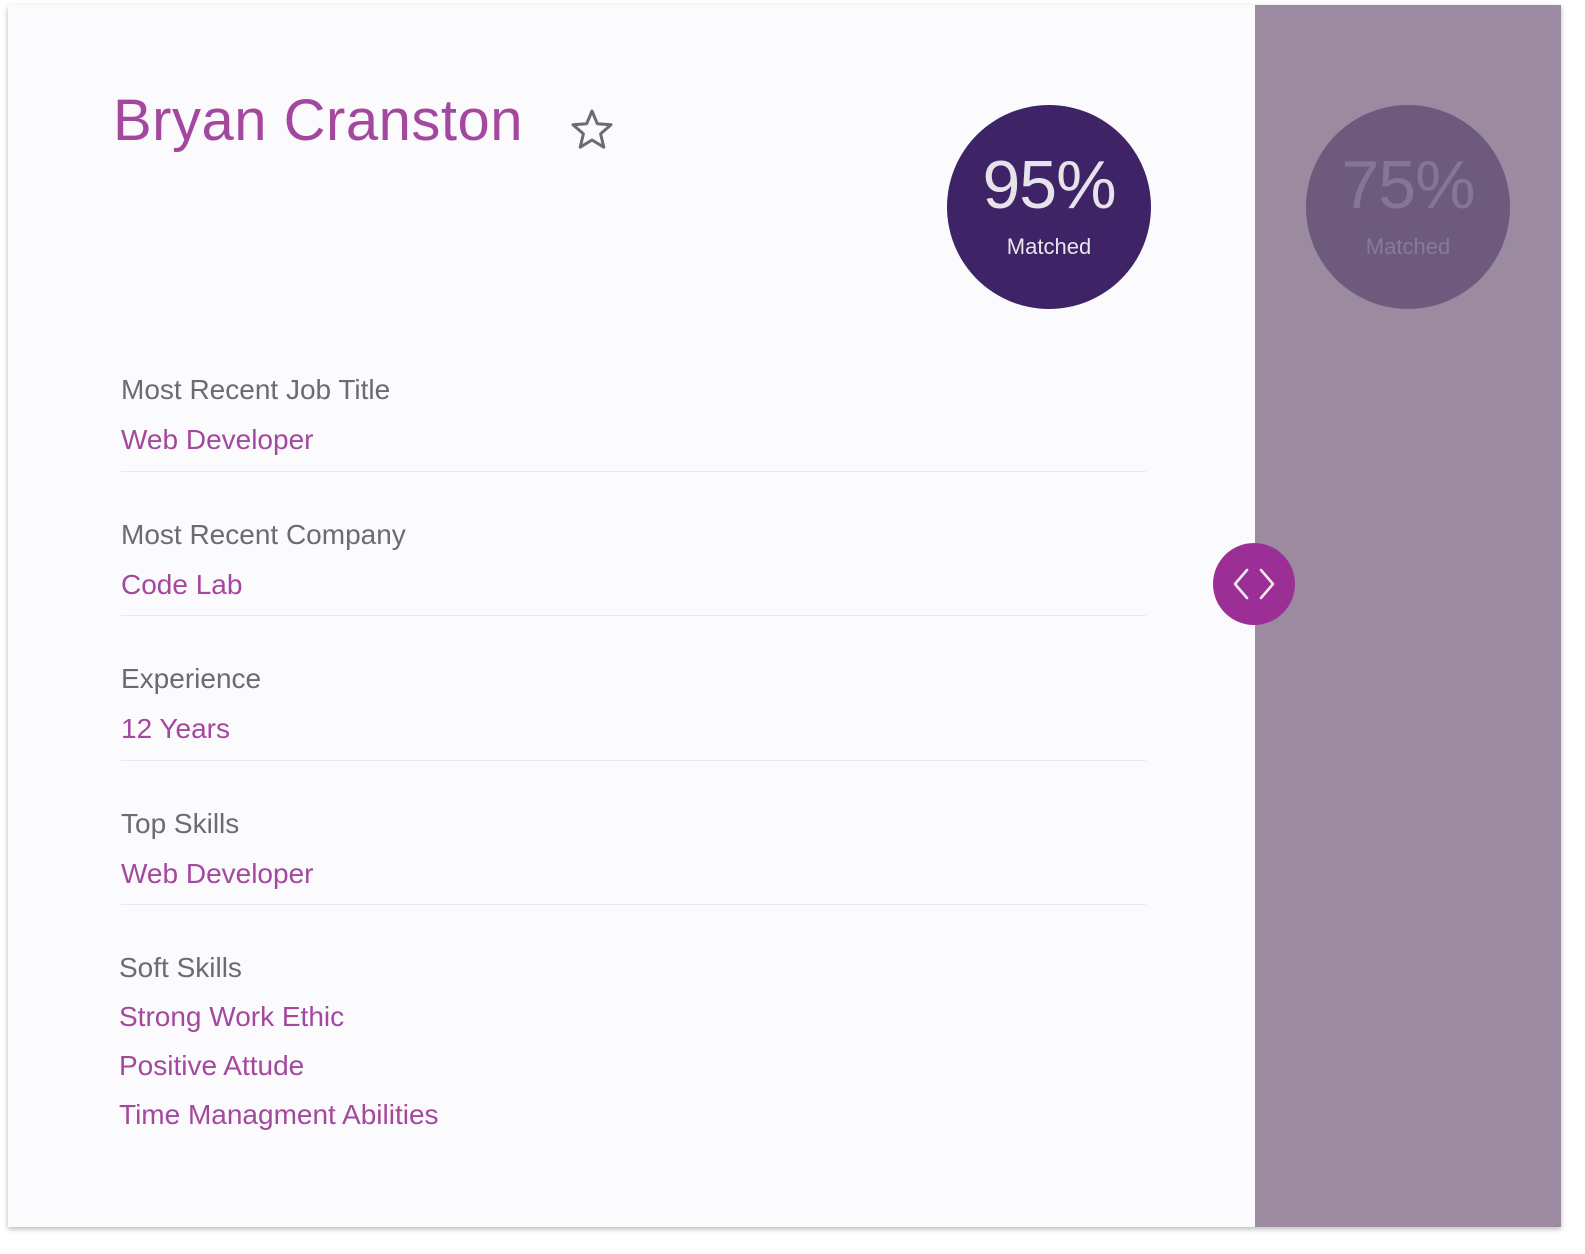  I want to click on experience-value: 12 Years, so click(175, 728).